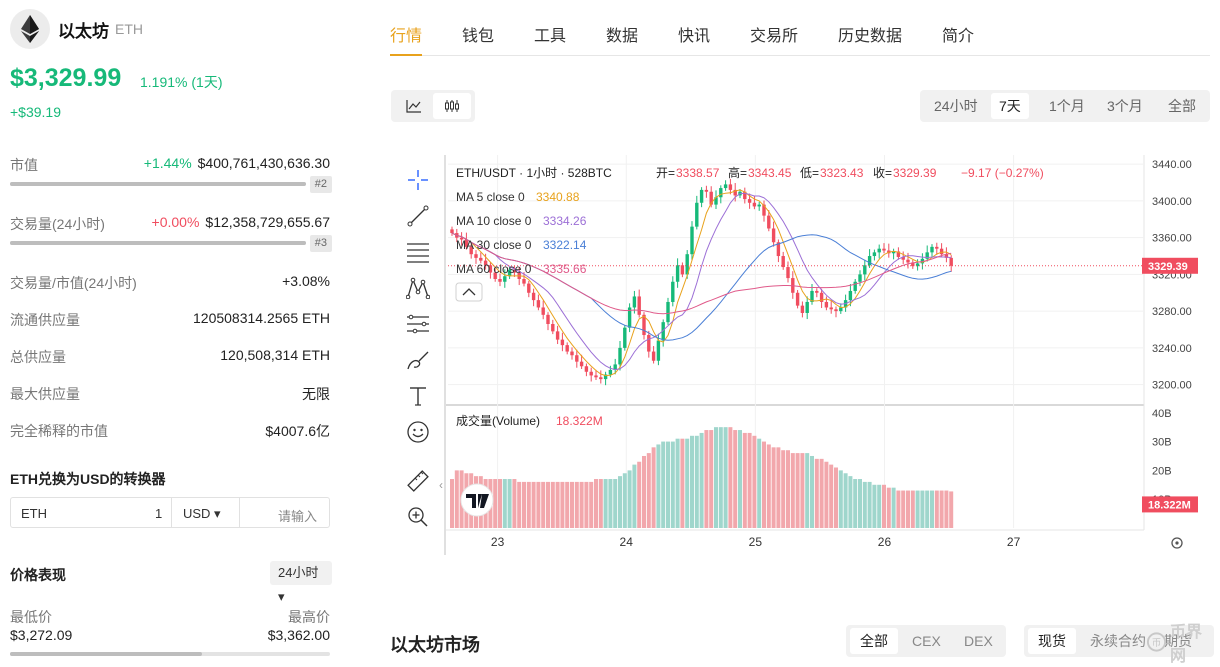 The image size is (1220, 667). I want to click on volume-tick-label: 20B, so click(1162, 471).